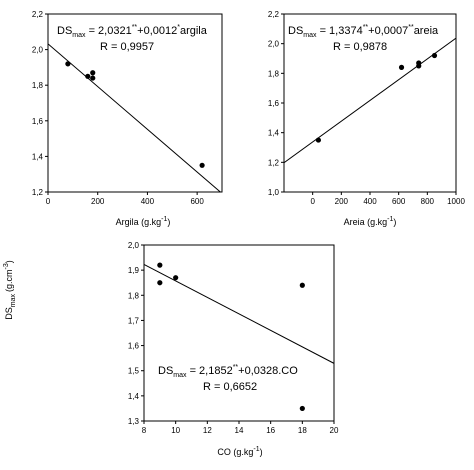  What do you see at coordinates (426, 31) in the screenshot?
I see `areia-equation-part3: areia` at bounding box center [426, 31].